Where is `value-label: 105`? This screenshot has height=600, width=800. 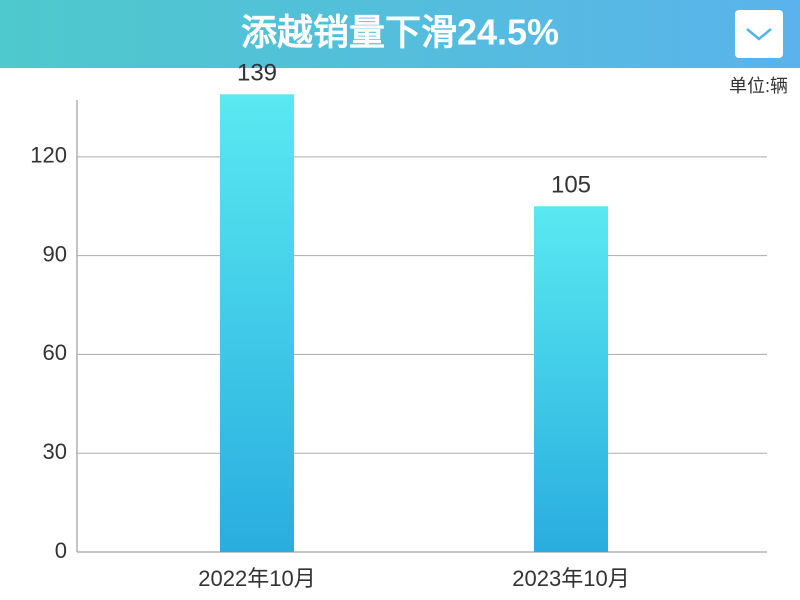 value-label: 105 is located at coordinates (571, 185).